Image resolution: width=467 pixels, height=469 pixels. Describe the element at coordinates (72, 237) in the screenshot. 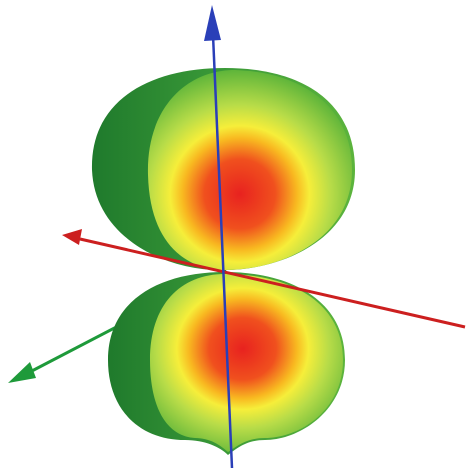

I see `x-axis-arrow` at that location.